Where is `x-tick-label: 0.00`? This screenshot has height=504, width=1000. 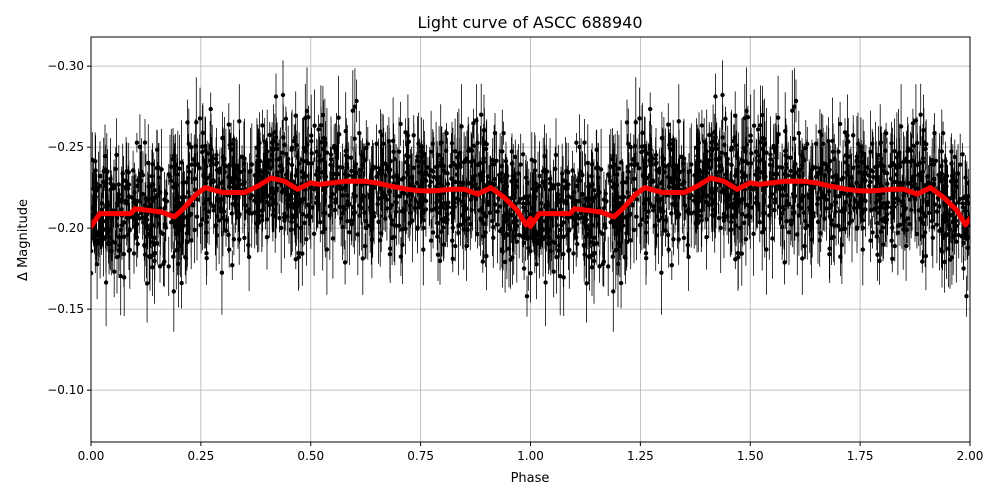
x-tick-label: 0.00 is located at coordinates (91, 456).